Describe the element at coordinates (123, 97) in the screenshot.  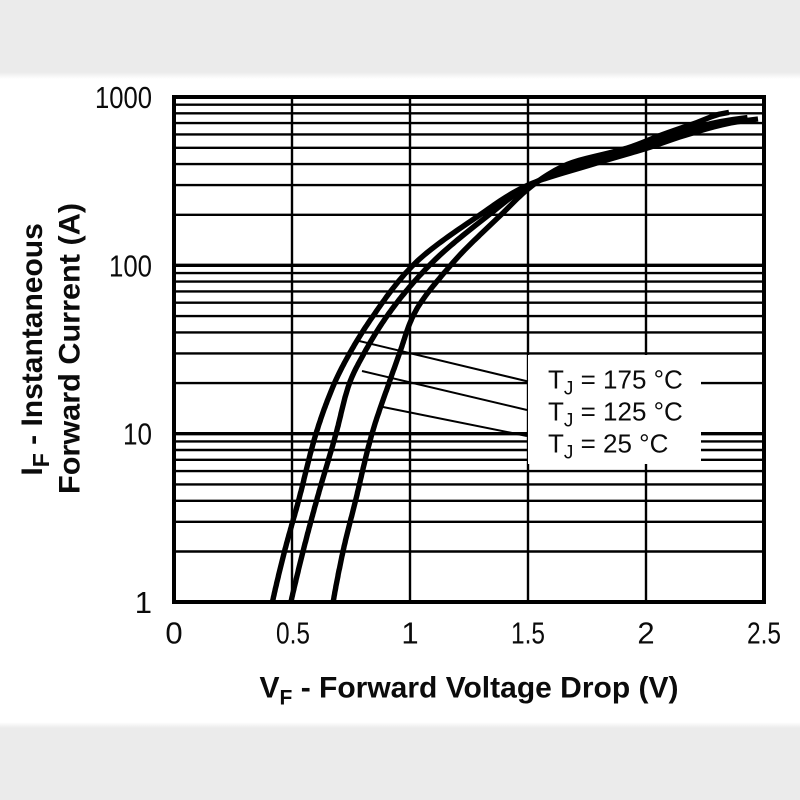
I see `svg-text: 1000` at that location.